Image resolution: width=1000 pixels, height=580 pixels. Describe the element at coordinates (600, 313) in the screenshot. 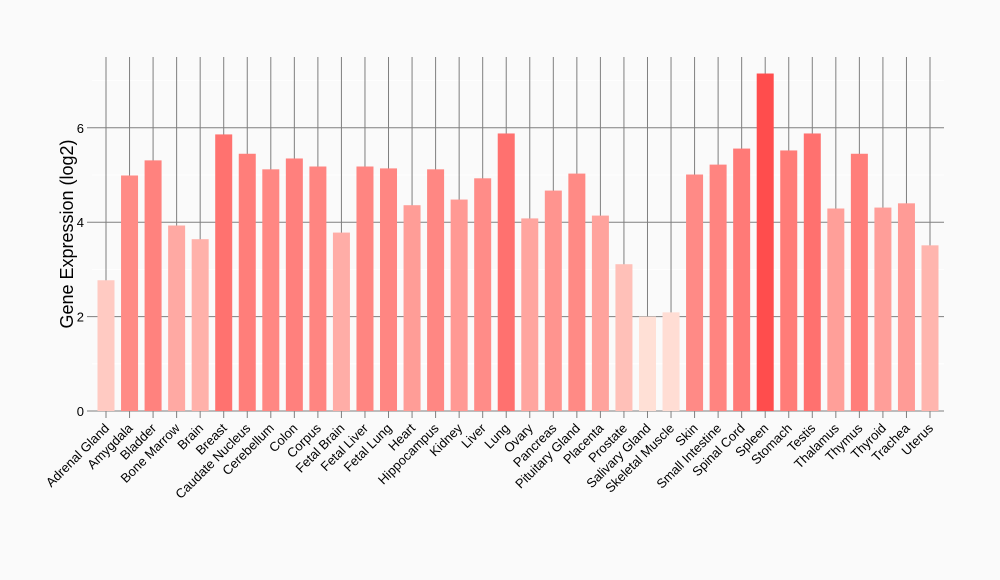

I see `bar-placenta` at that location.